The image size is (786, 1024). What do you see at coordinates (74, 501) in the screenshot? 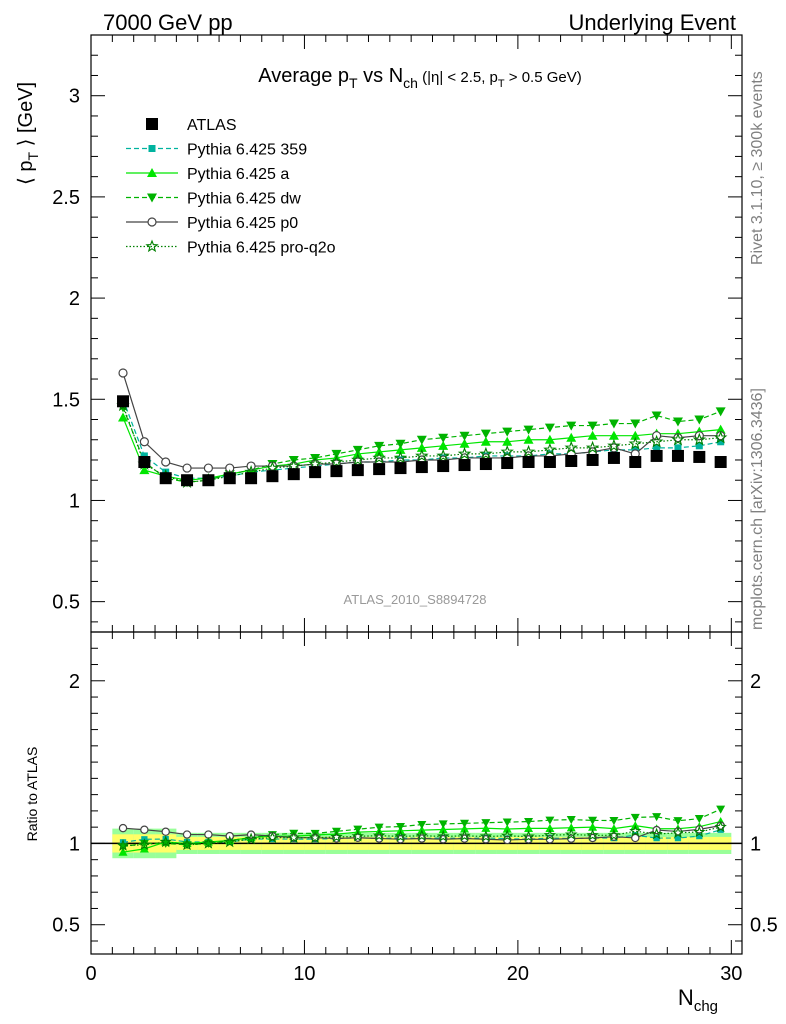
I see `y-tick-label: 1` at bounding box center [74, 501].